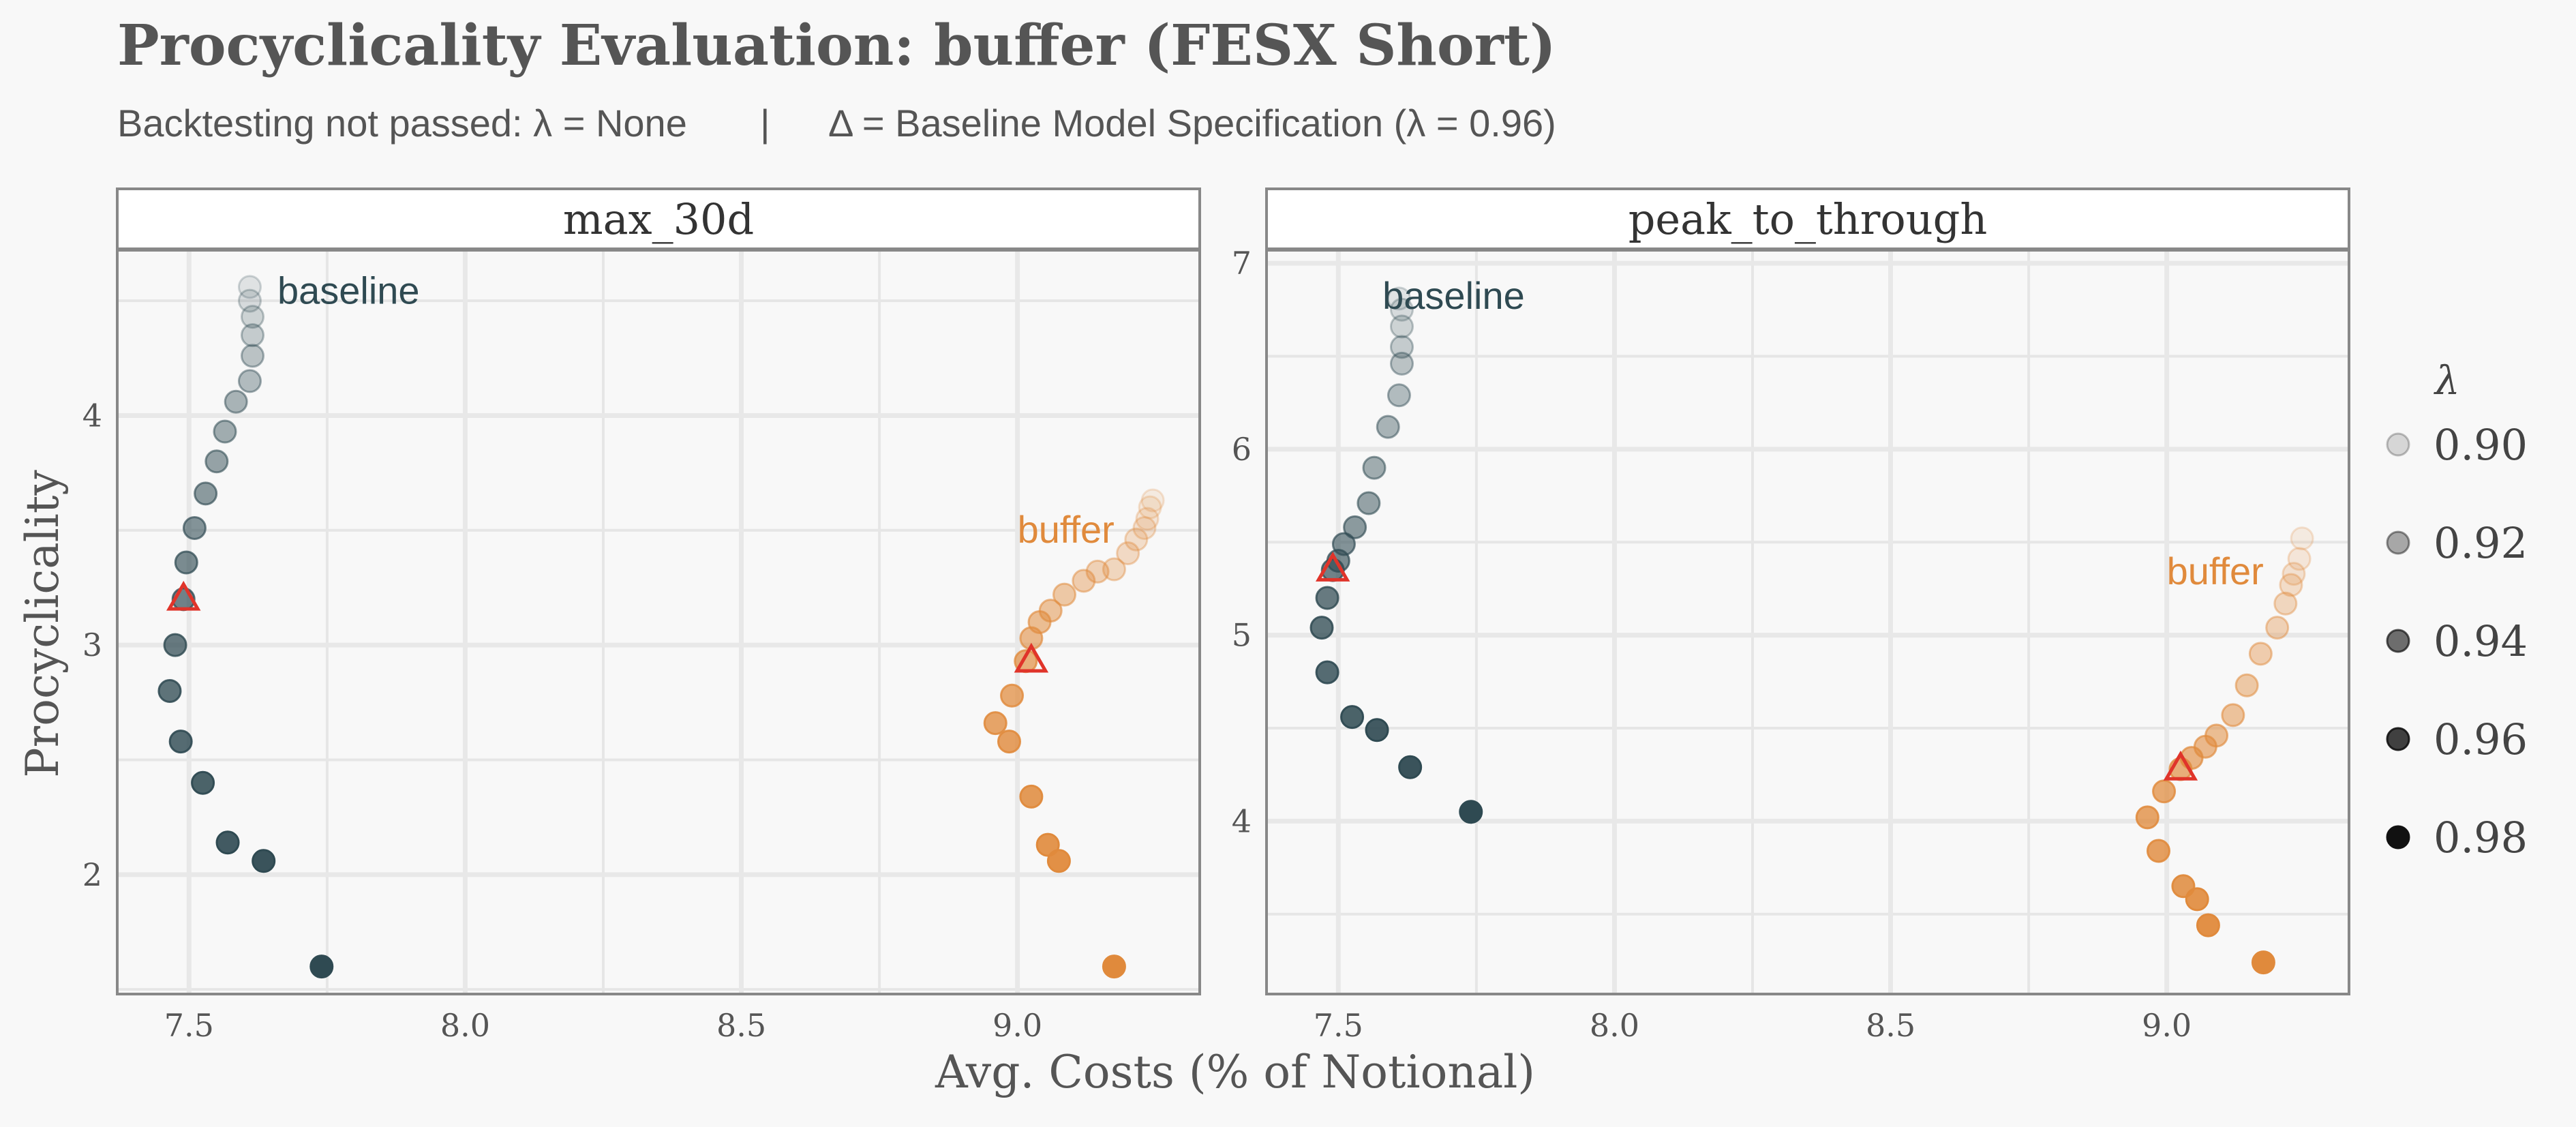 The height and width of the screenshot is (1127, 2576). What do you see at coordinates (2457, 609) in the screenshot?
I see `lambda-legend: λ 0.90 0.92 0.94 0.96 0.98` at bounding box center [2457, 609].